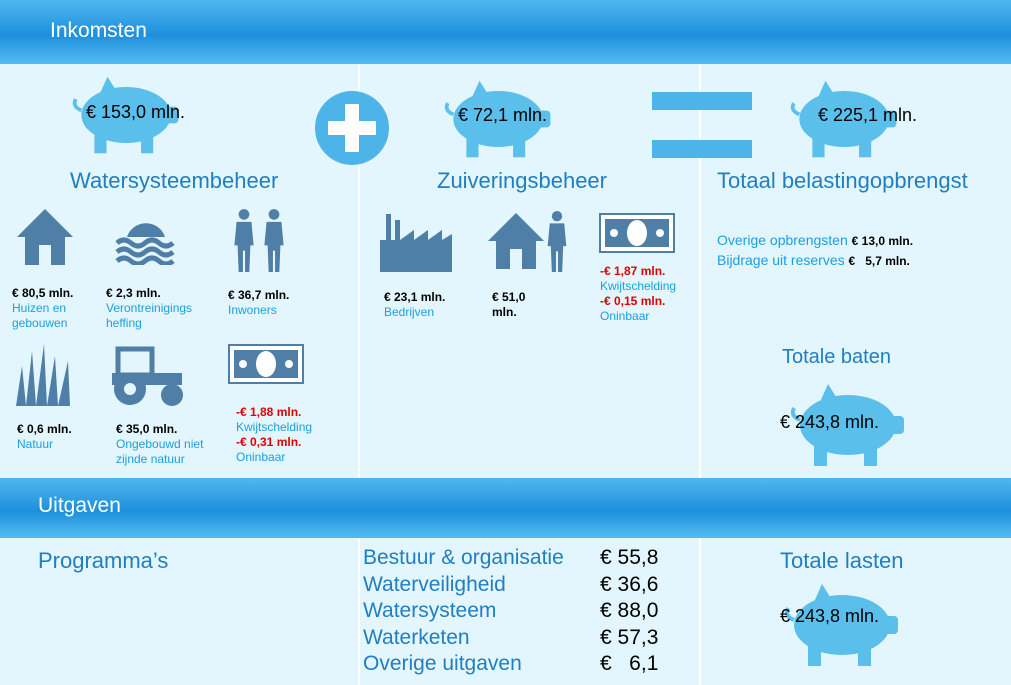 The image size is (1011, 685). I want to click on program-name: Watersysteem, so click(430, 610).